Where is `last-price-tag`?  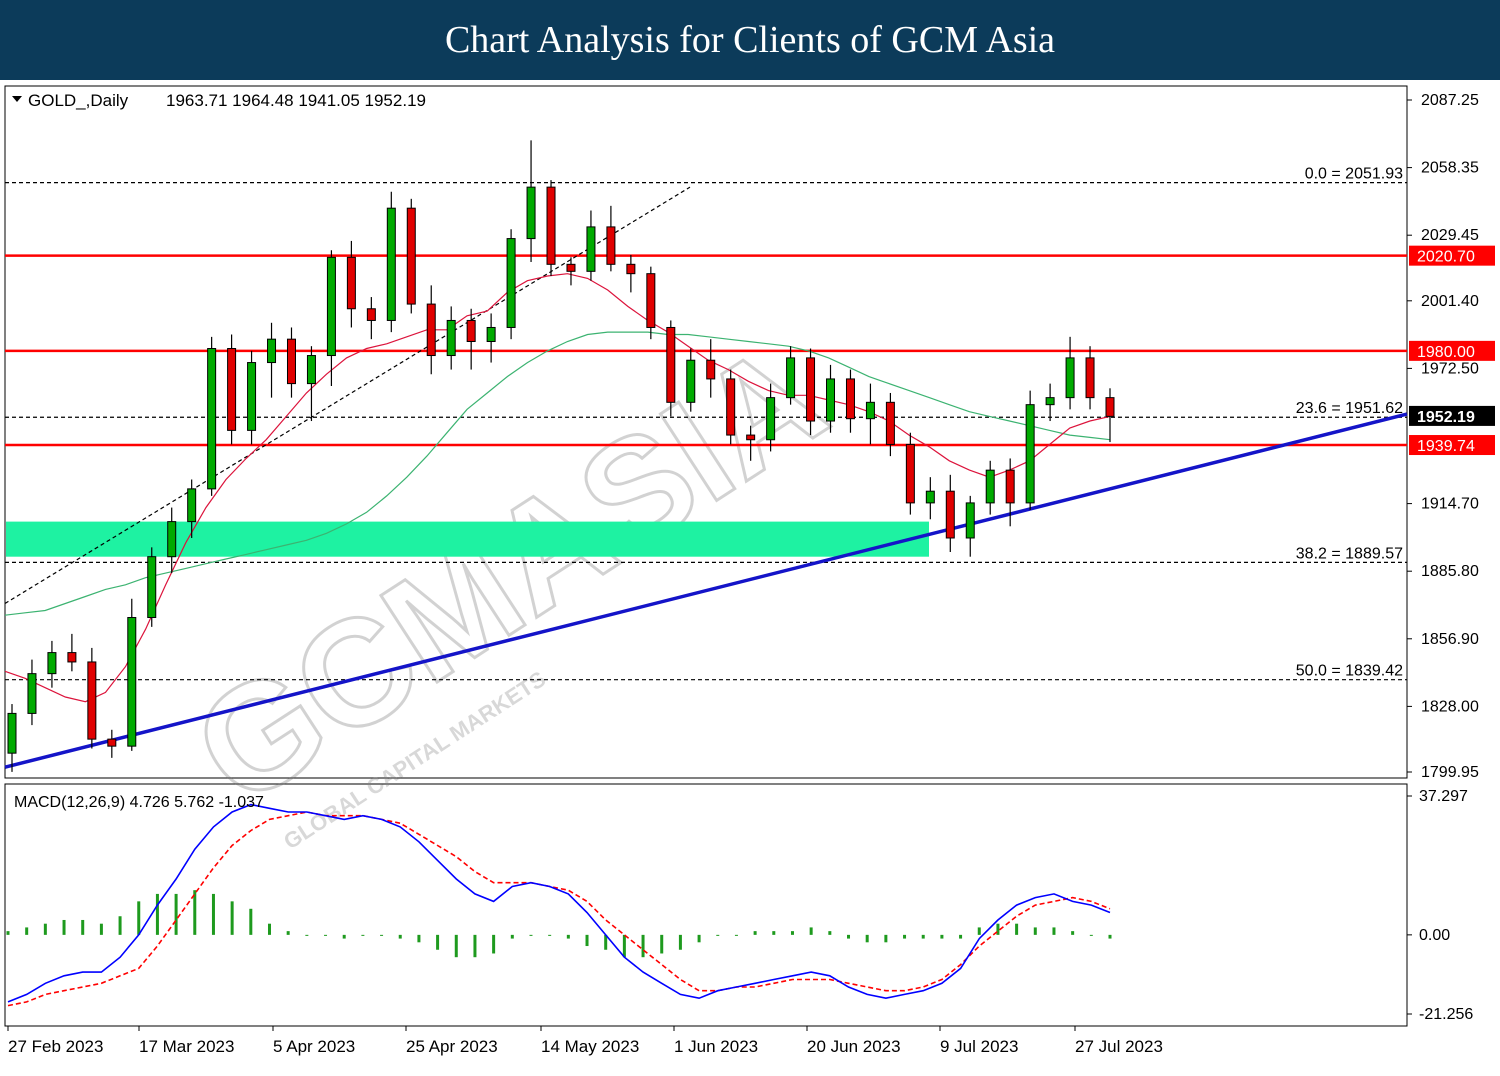 last-price-tag is located at coordinates (1452, 415).